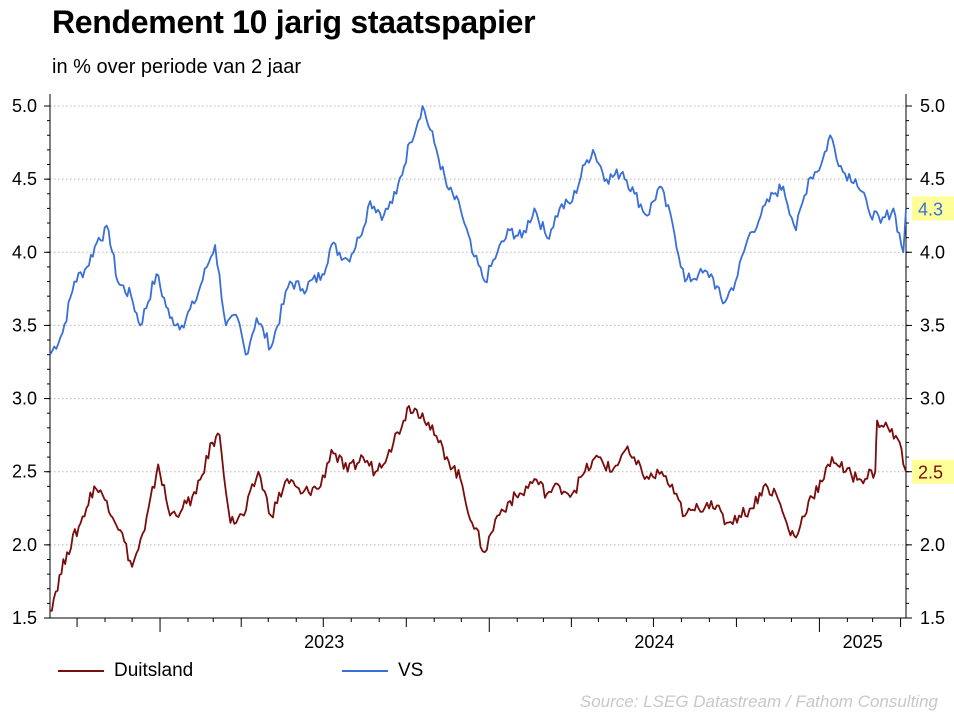 Image resolution: width=954 pixels, height=715 pixels. Describe the element at coordinates (24, 545) in the screenshot. I see `y-tick-label-left: 2.0` at that location.